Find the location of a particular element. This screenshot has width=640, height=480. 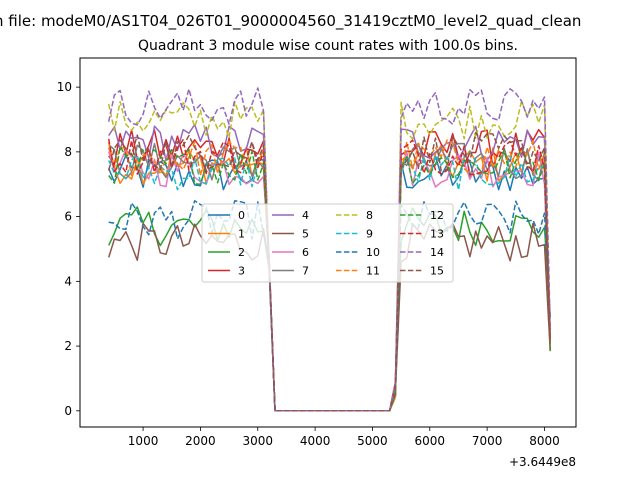

legend-label-2: 2 is located at coordinates (241, 252).